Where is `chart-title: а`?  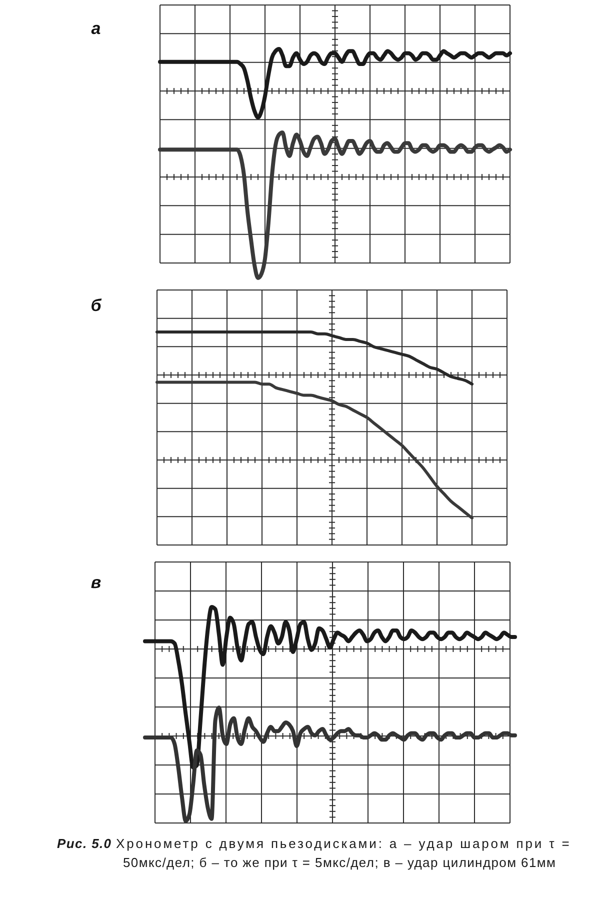 chart-title: а is located at coordinates (96, 28).